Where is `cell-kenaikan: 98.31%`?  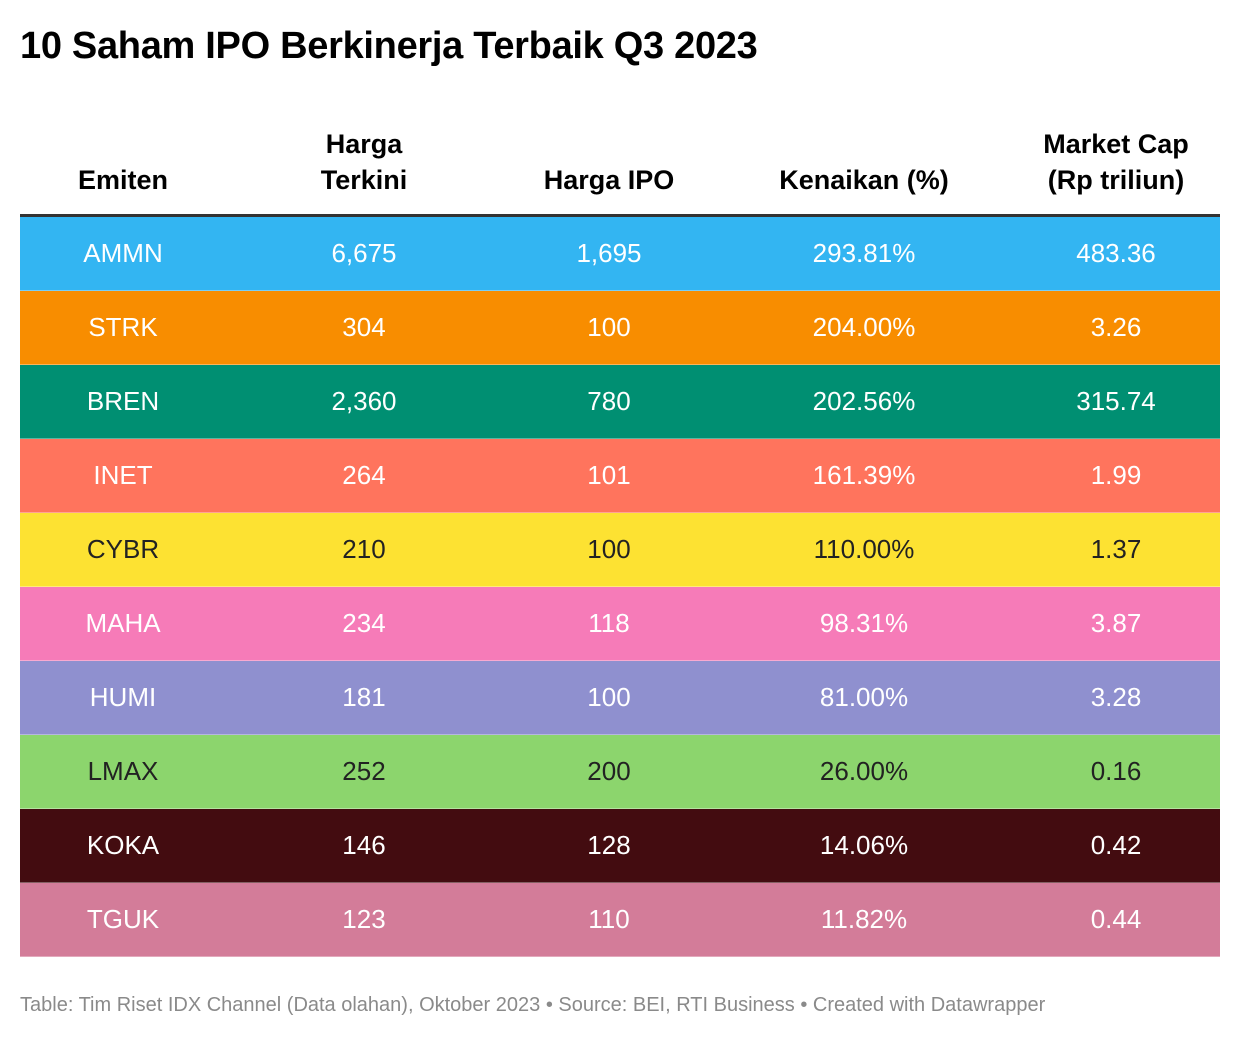 cell-kenaikan: 98.31% is located at coordinates (864, 623).